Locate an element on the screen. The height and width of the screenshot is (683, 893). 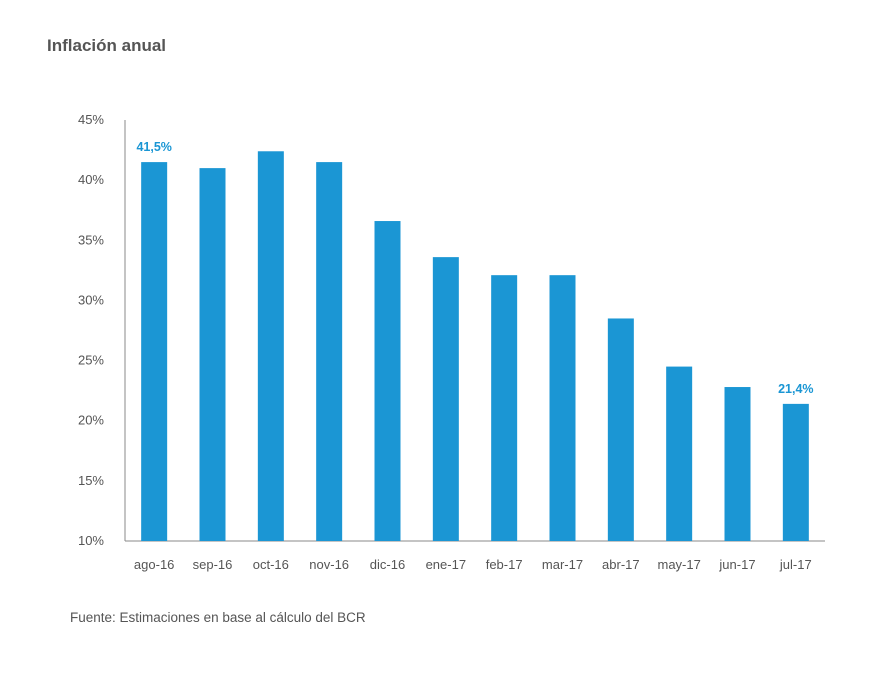
x-tick-label: abr-17 is located at coordinates (621, 564).